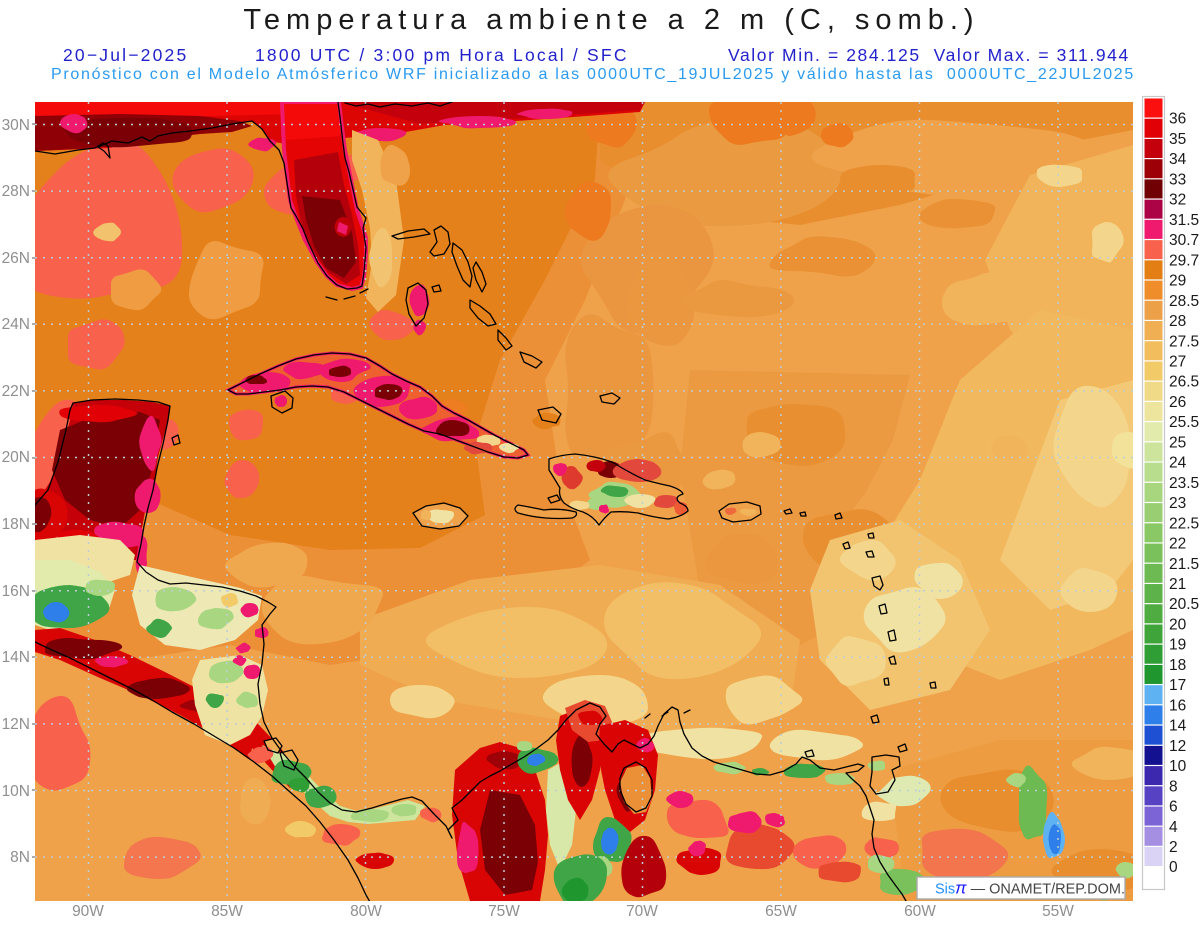 The width and height of the screenshot is (1200, 927). Describe the element at coordinates (1058, 911) in the screenshot. I see `svg-text: 55W` at that location.